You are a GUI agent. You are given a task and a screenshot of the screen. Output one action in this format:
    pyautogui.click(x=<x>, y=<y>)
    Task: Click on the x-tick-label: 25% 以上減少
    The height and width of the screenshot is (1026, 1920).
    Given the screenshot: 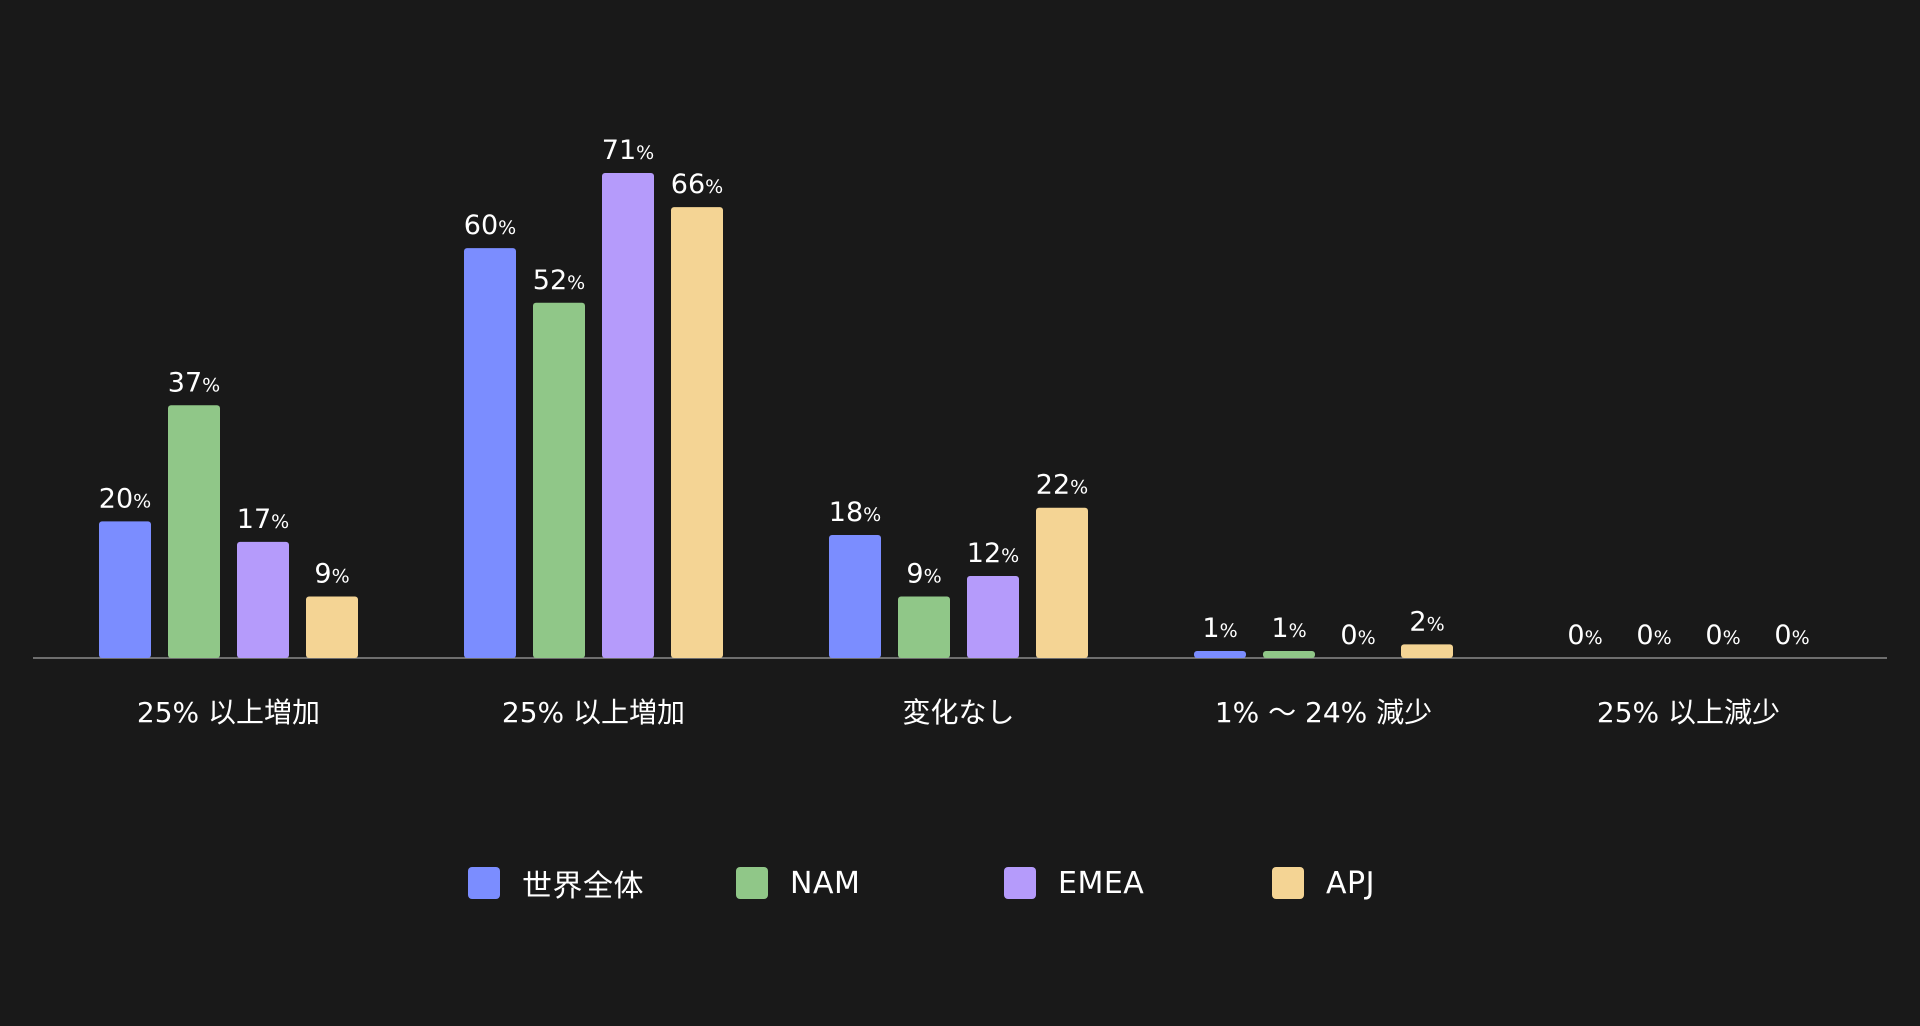 What is the action you would take?
    pyautogui.click(x=1688, y=712)
    